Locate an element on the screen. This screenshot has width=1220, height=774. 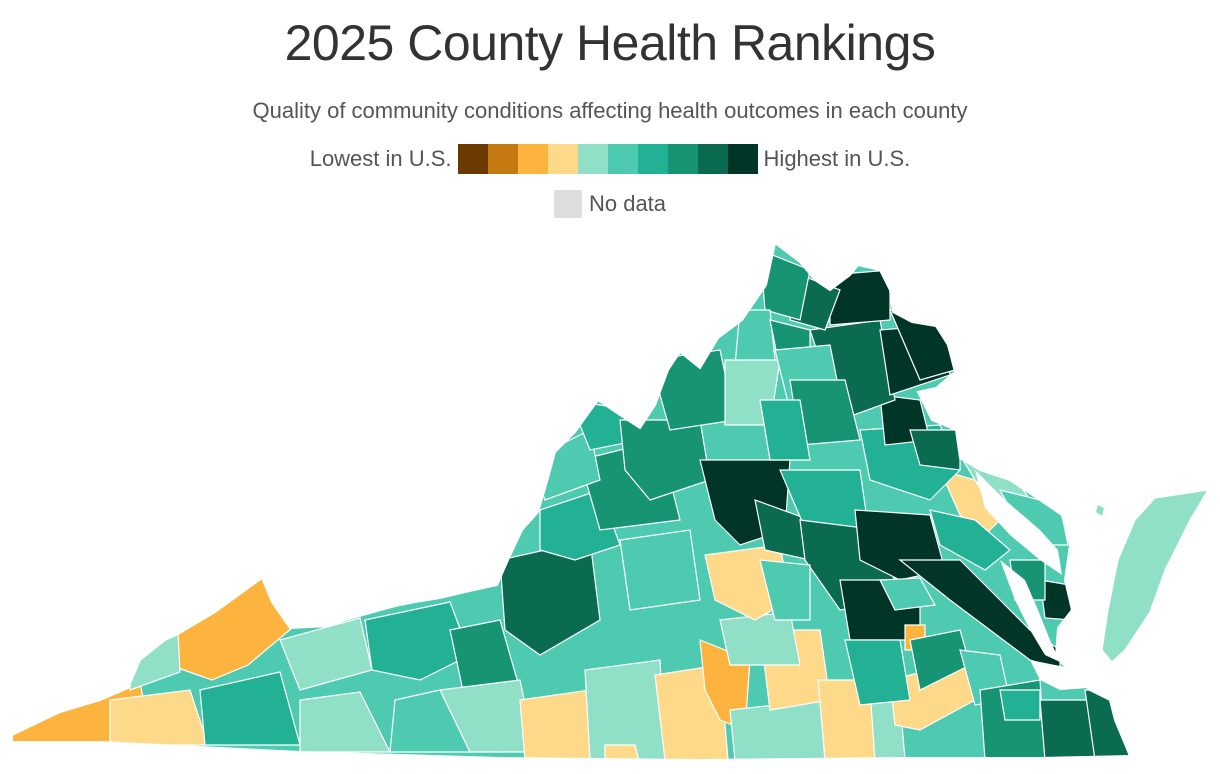
county-prince-edward is located at coordinates (760, 638).